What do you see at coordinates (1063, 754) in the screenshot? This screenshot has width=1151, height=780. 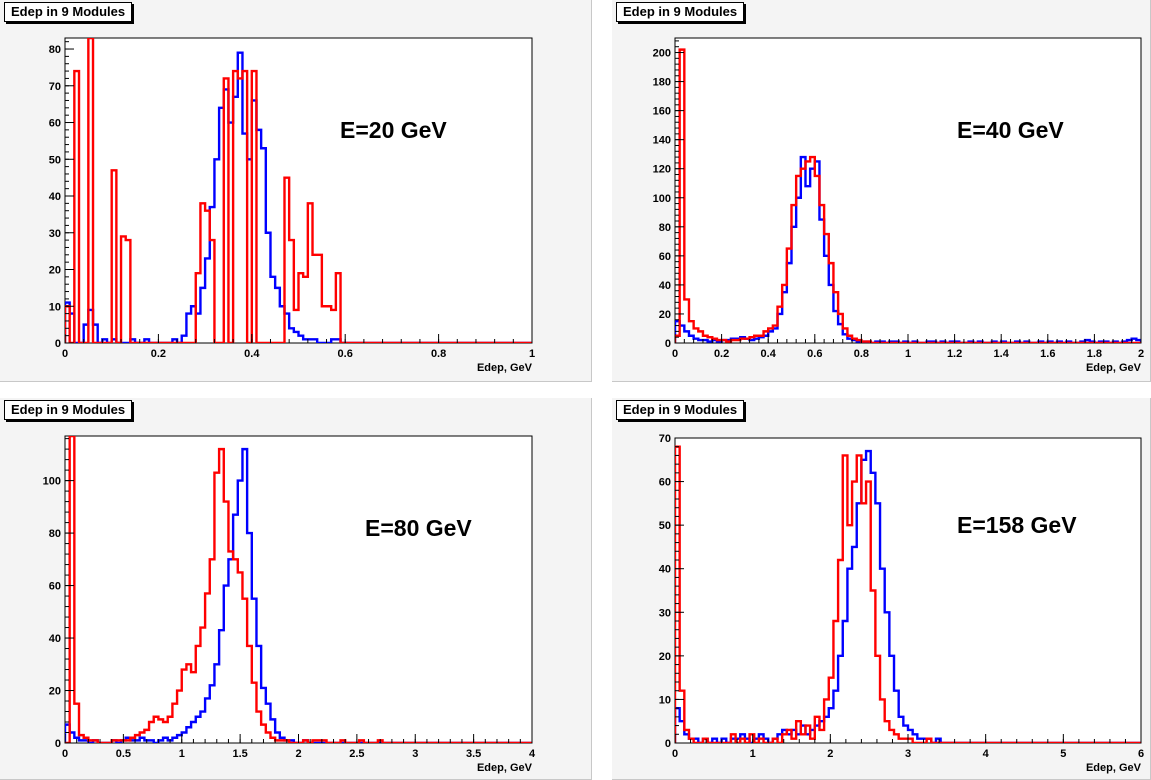 I see `x-tick-label: 5` at bounding box center [1063, 754].